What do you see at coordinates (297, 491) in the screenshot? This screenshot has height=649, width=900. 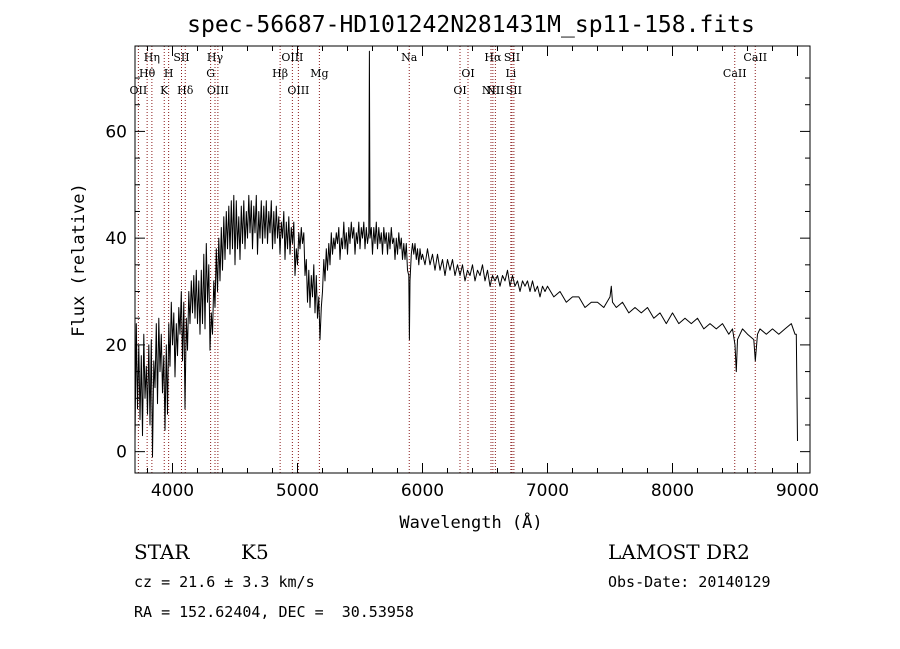 I see `x-tick-label: 5000` at bounding box center [297, 491].